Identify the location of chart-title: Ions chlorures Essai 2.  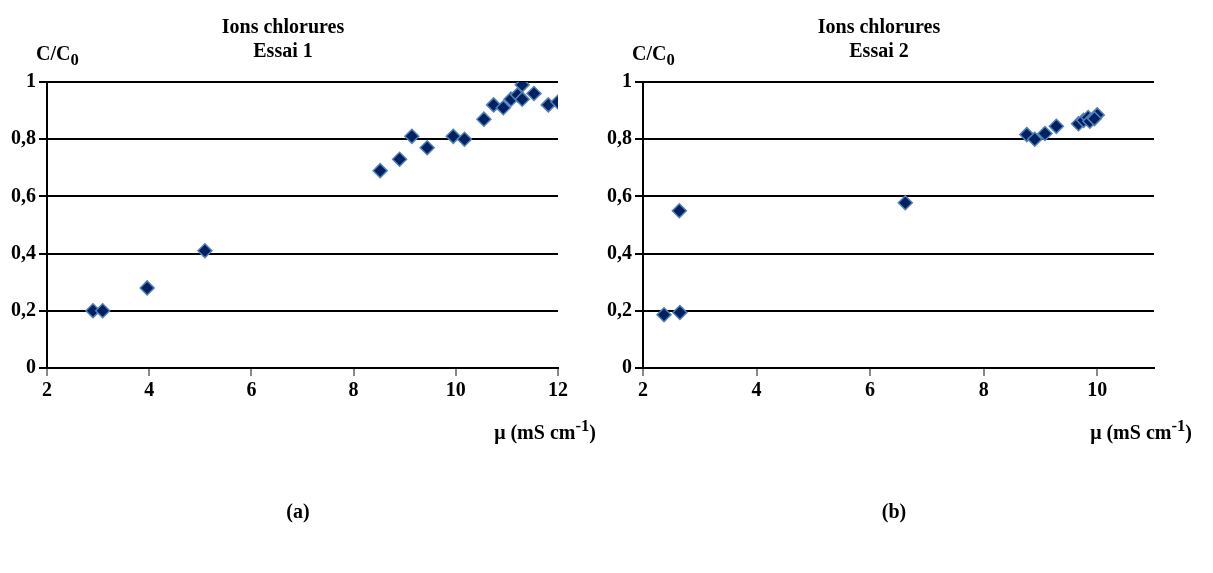
(879, 38).